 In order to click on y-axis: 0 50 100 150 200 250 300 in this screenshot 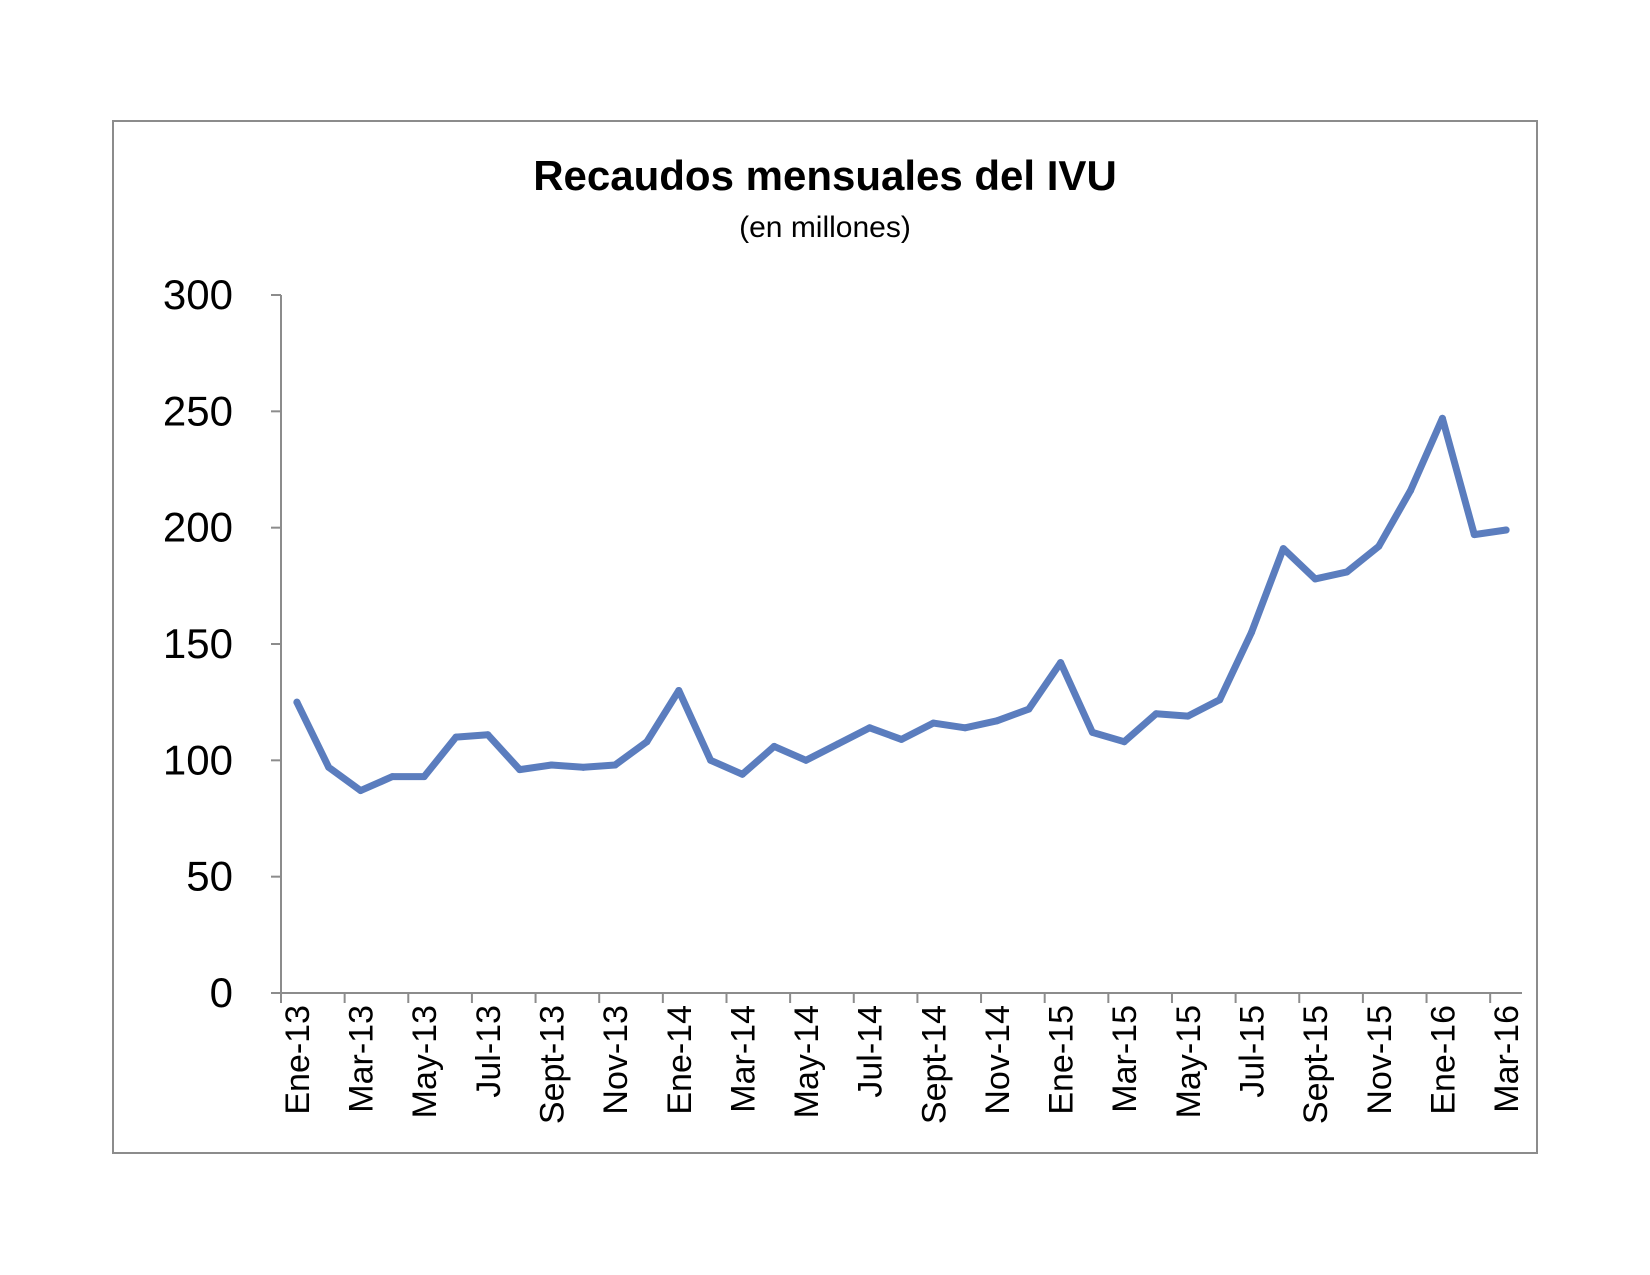, I will do `click(222, 643)`.